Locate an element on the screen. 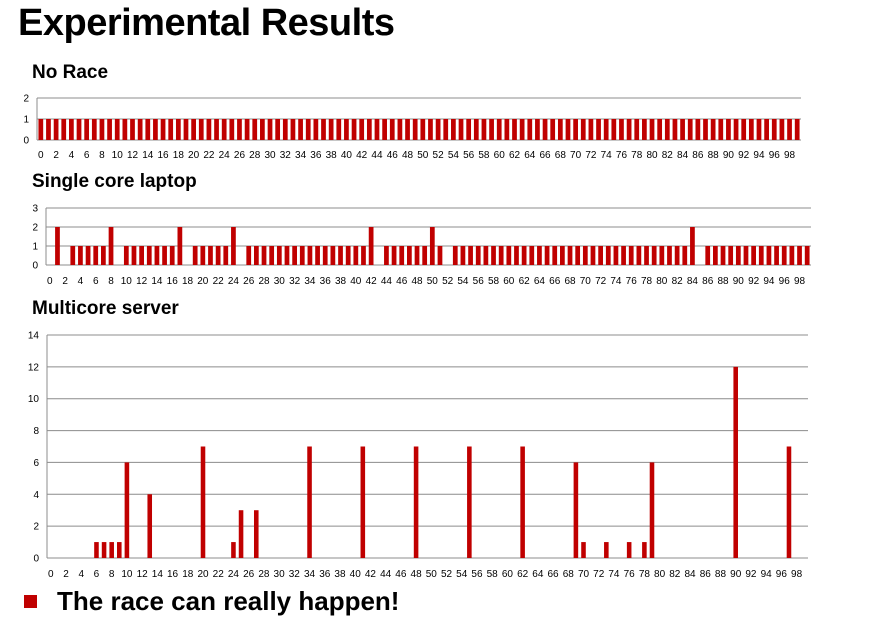  x-tick-label: 80 is located at coordinates (662, 281).